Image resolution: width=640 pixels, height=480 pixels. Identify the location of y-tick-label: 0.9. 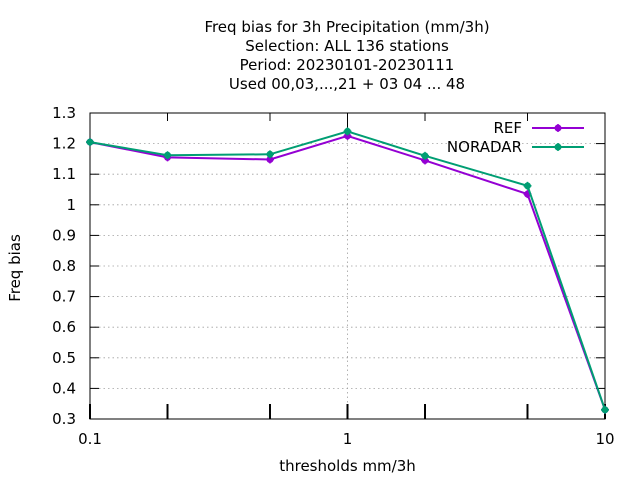
(64, 235).